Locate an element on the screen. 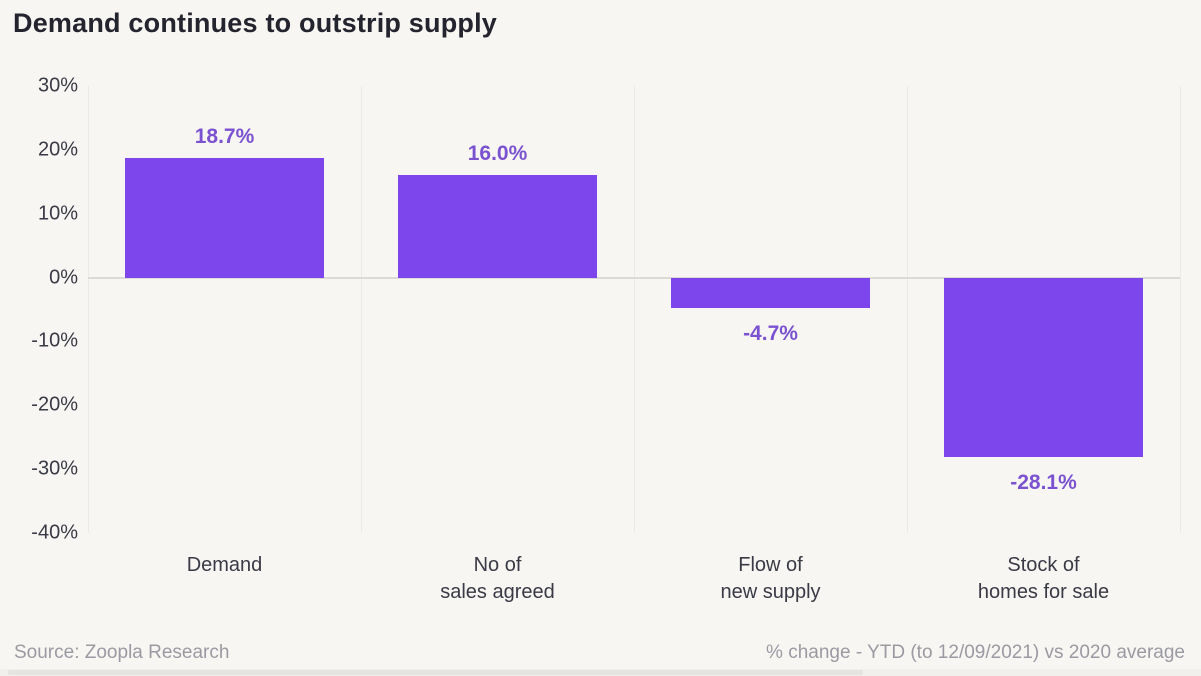 This screenshot has height=676, width=1201. x-category-label-line: Demand is located at coordinates (224, 565).